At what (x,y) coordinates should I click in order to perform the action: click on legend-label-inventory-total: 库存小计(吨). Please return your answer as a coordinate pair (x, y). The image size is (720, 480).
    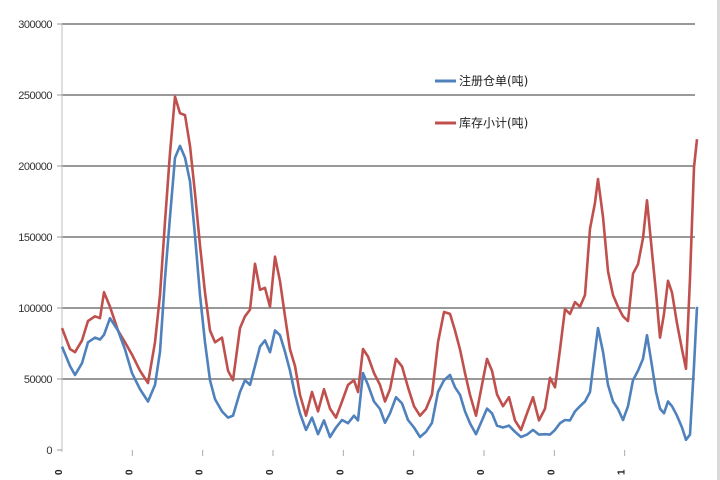
    Looking at the image, I should click on (493, 122).